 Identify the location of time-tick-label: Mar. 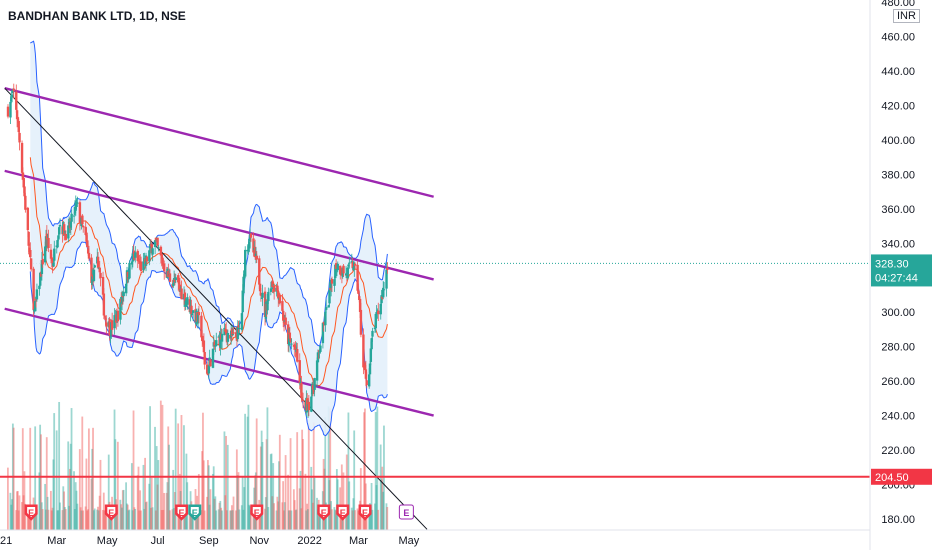
(56, 541).